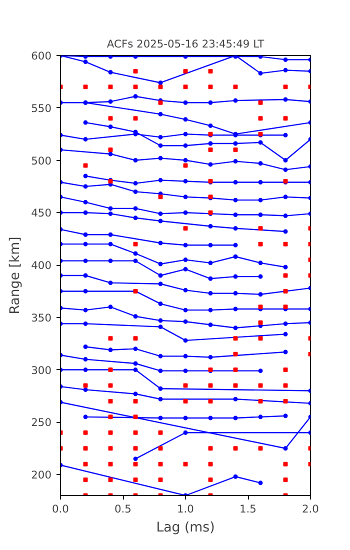 The width and height of the screenshot is (350, 550). What do you see at coordinates (311, 509) in the screenshot?
I see `x-tick-label: 2.0` at bounding box center [311, 509].